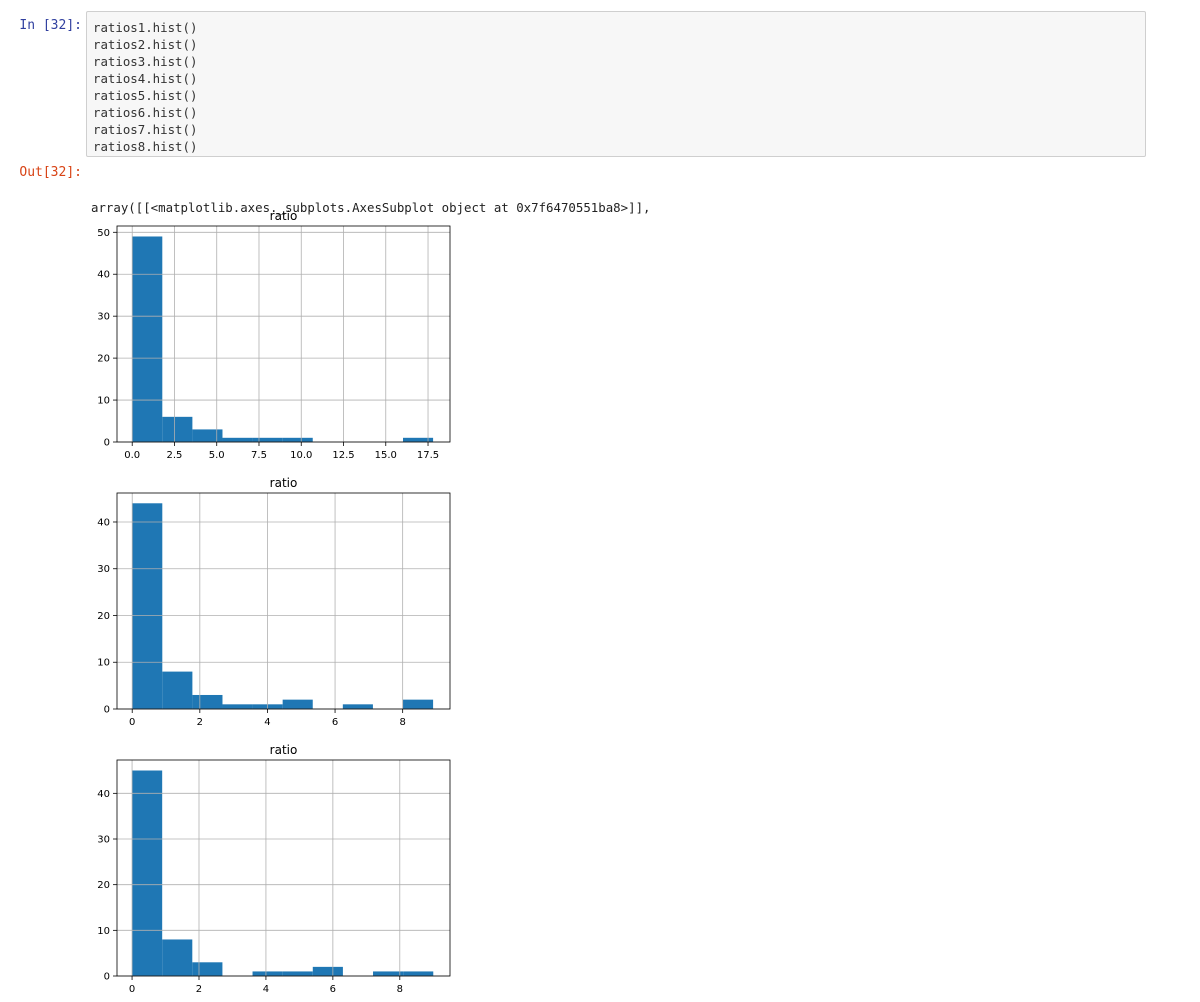 This screenshot has width=1200, height=1002. I want to click on code-line: ratios8.hist(), so click(145, 146).